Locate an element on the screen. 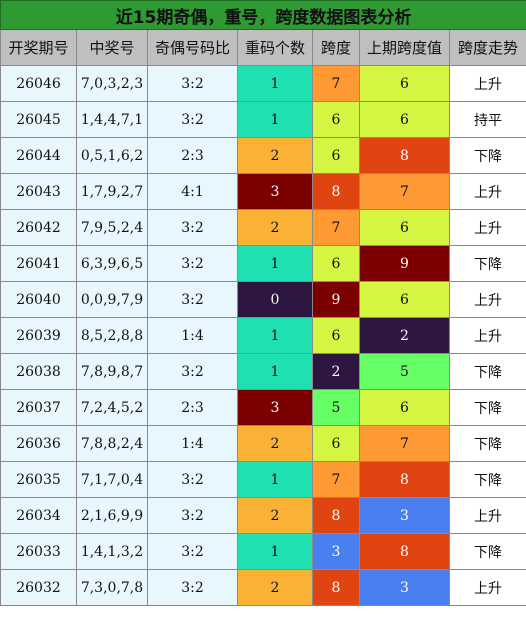  table-row: 26046 7,0,3,2,3 3:2 1 7 6 上升 is located at coordinates (263, 83).